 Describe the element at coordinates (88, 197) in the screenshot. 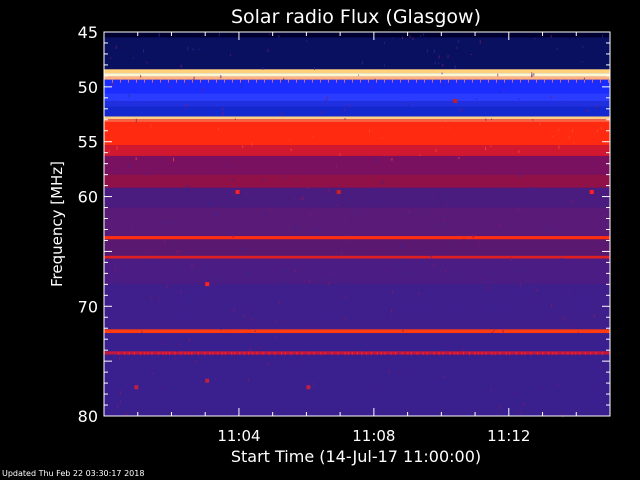

I see `y-tick-label-60: 60` at that location.